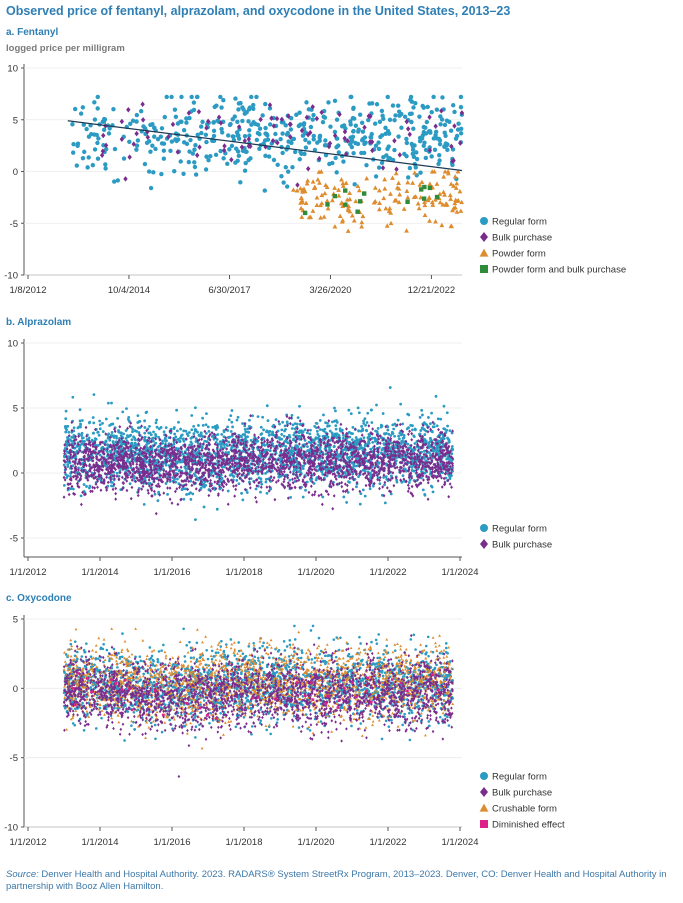 The image size is (683, 903). I want to click on x-tick-label: 1/1/2016, so click(172, 572).